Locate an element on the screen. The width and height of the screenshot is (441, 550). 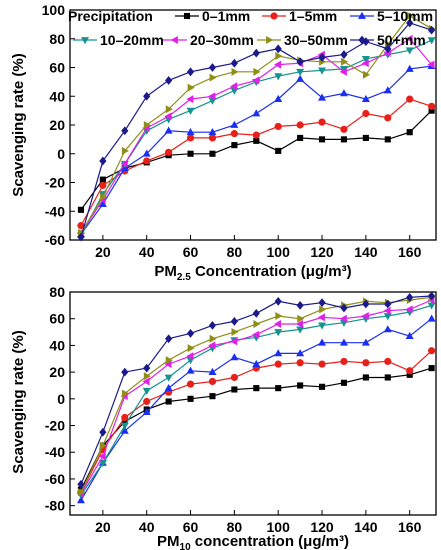
pm10-y-tick-label: 0 is located at coordinates (61, 399).